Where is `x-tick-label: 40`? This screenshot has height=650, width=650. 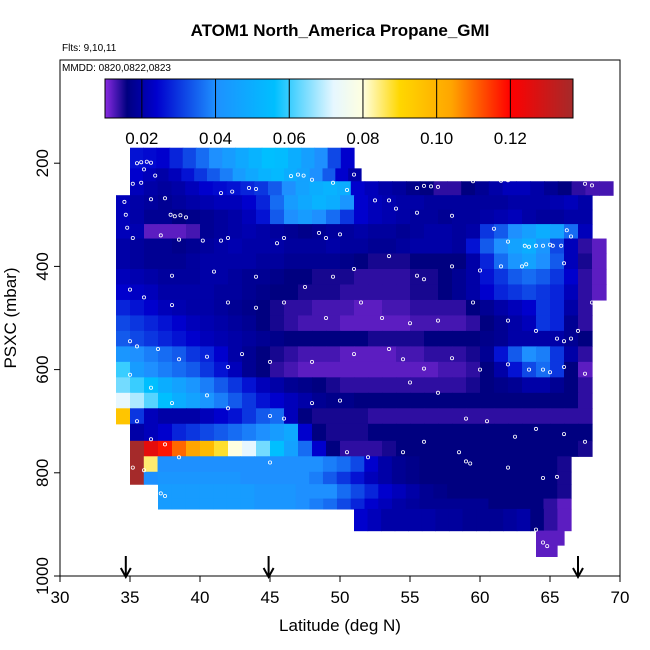 x-tick-label: 40 is located at coordinates (200, 597).